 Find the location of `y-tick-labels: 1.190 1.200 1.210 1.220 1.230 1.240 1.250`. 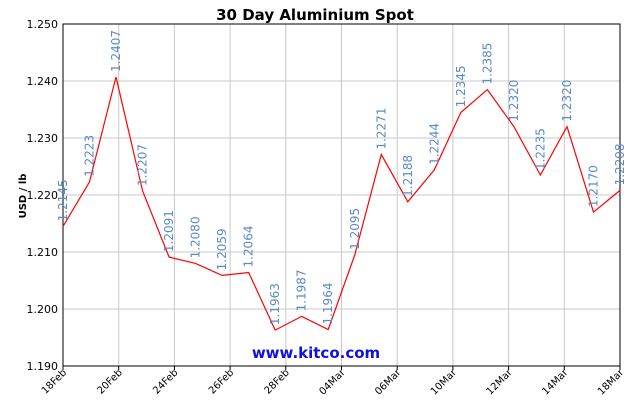

y-tick-labels: 1.190 1.200 1.210 1.220 1.230 1.240 1.250 is located at coordinates (43, 195).